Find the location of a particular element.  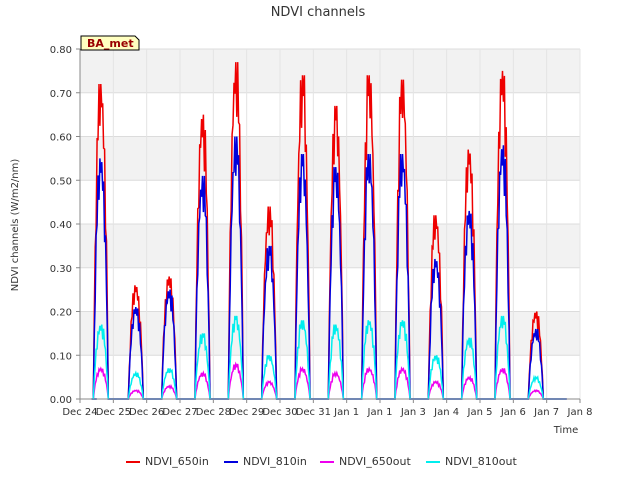

x-tick-label: Dec 27 is located at coordinates (179, 412).